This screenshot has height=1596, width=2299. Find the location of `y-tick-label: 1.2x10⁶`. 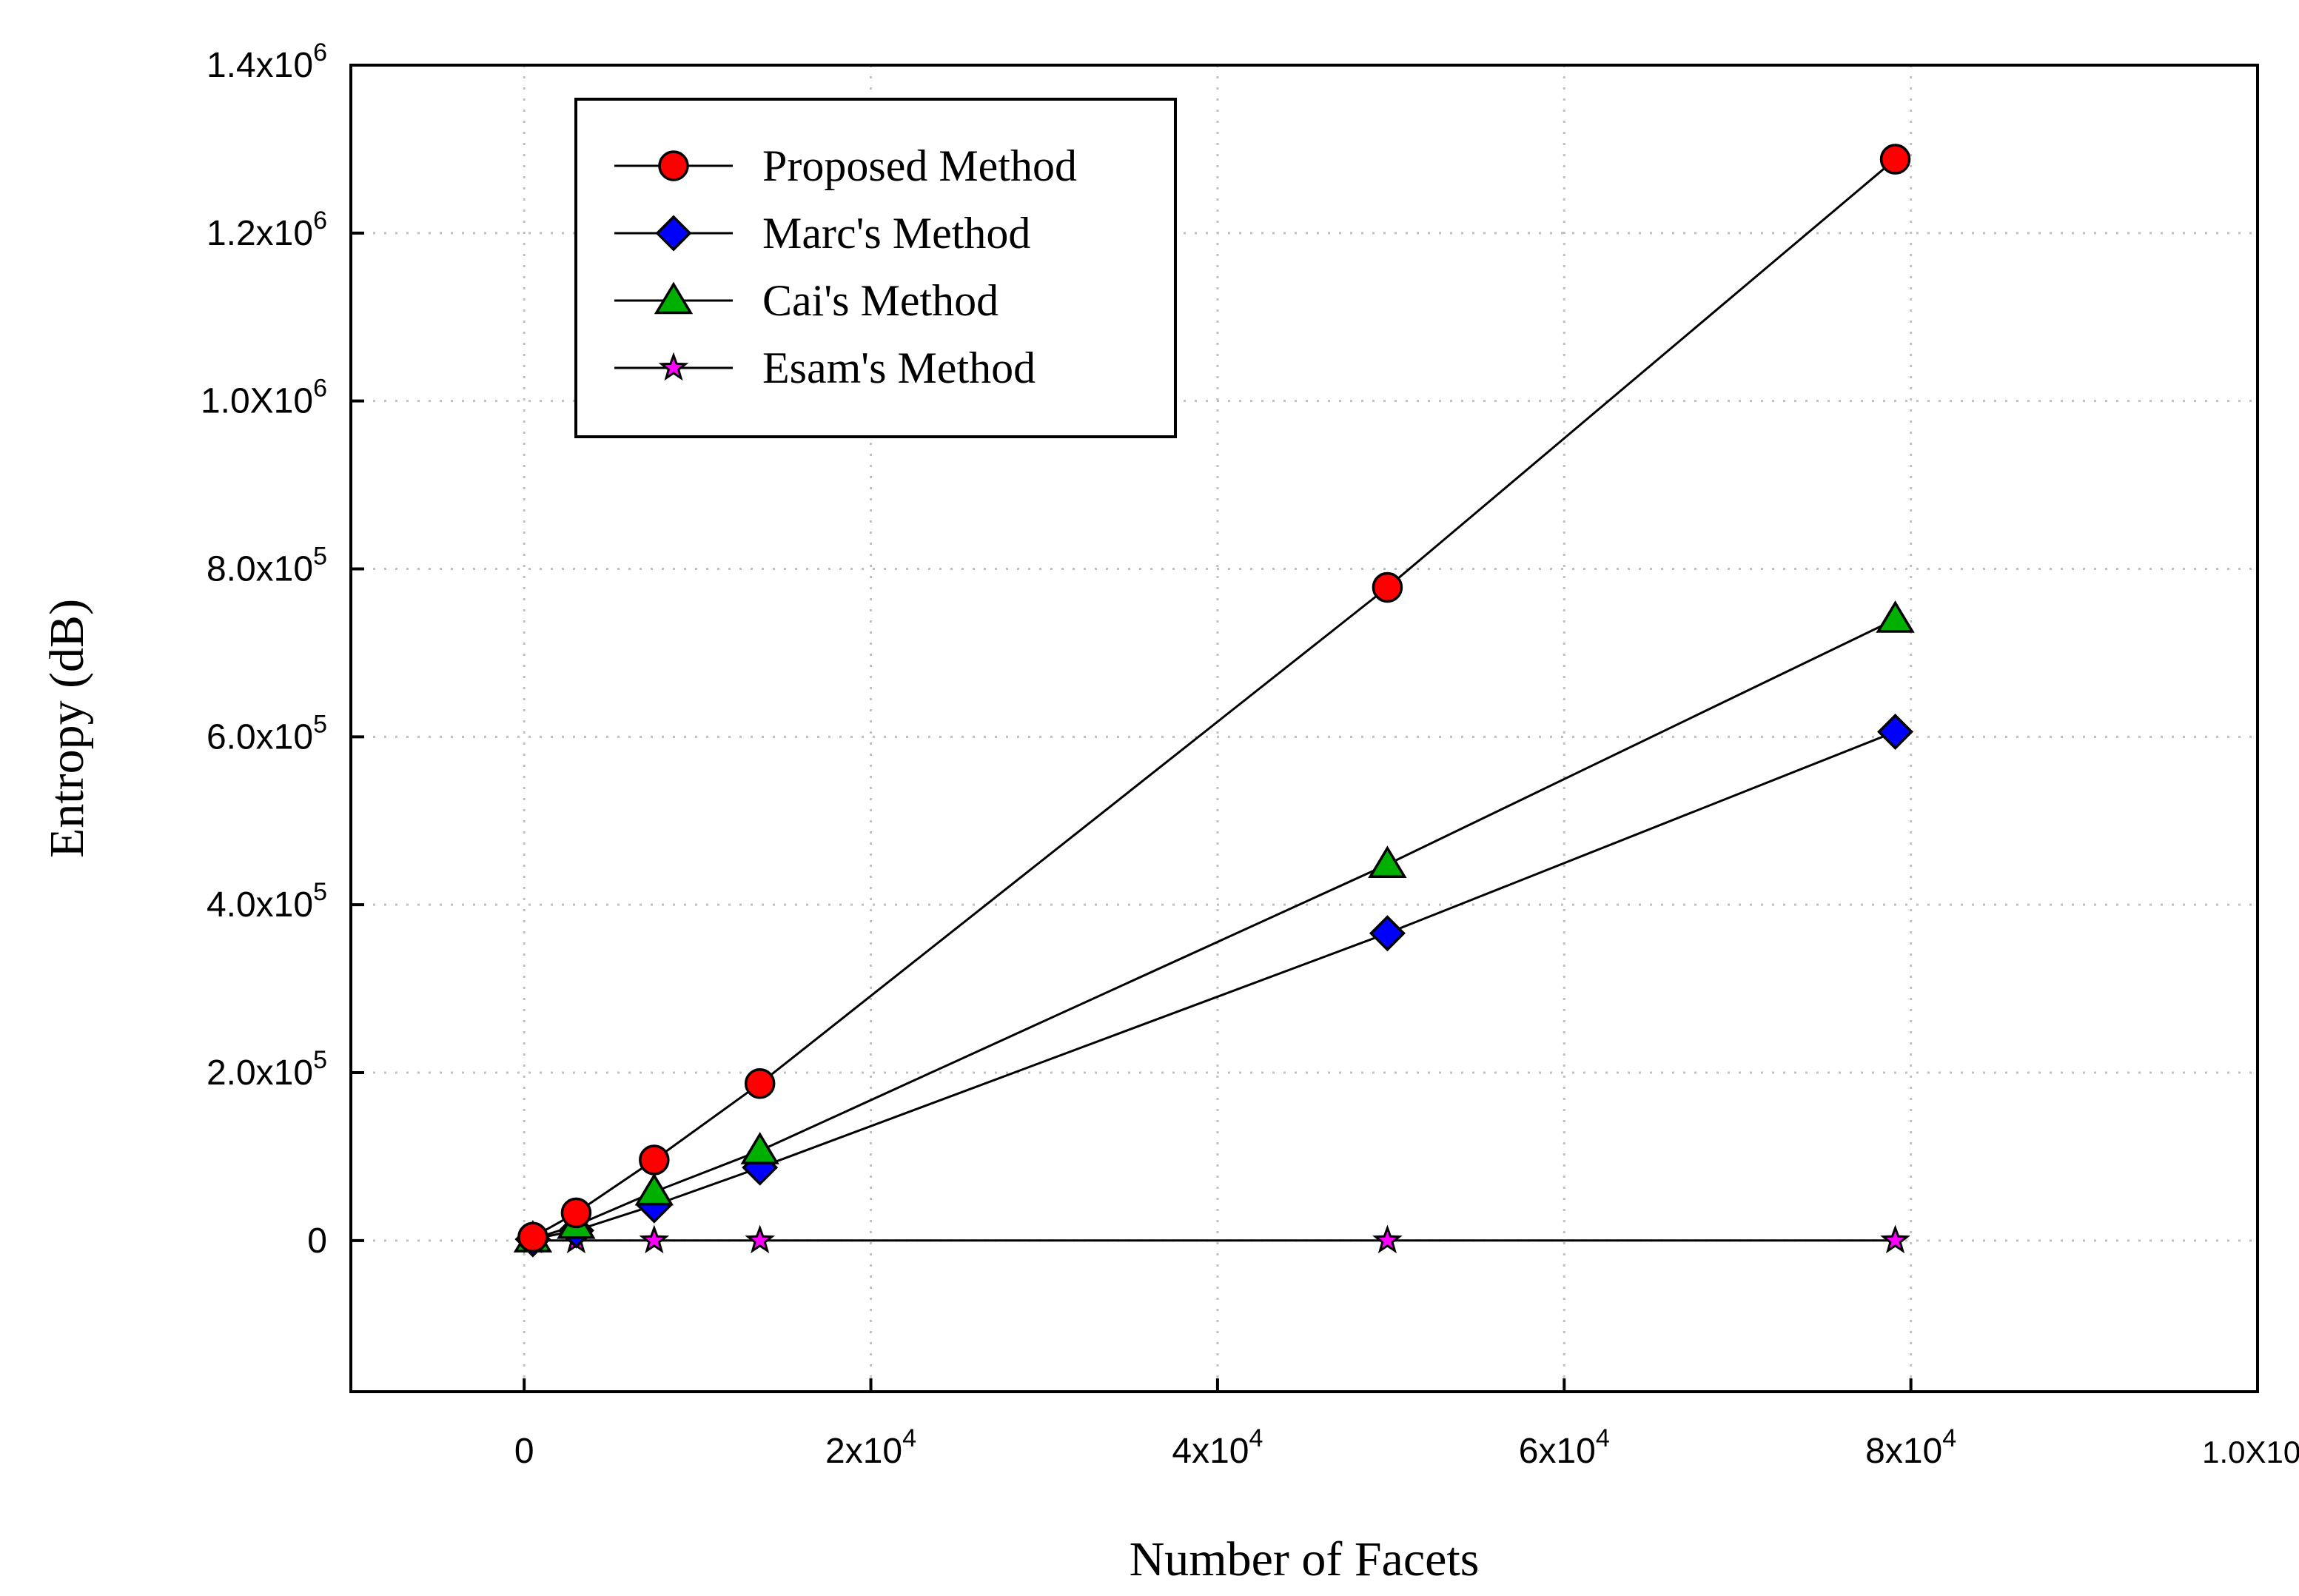

y-tick-label: 1.2x10⁶ is located at coordinates (267, 230).